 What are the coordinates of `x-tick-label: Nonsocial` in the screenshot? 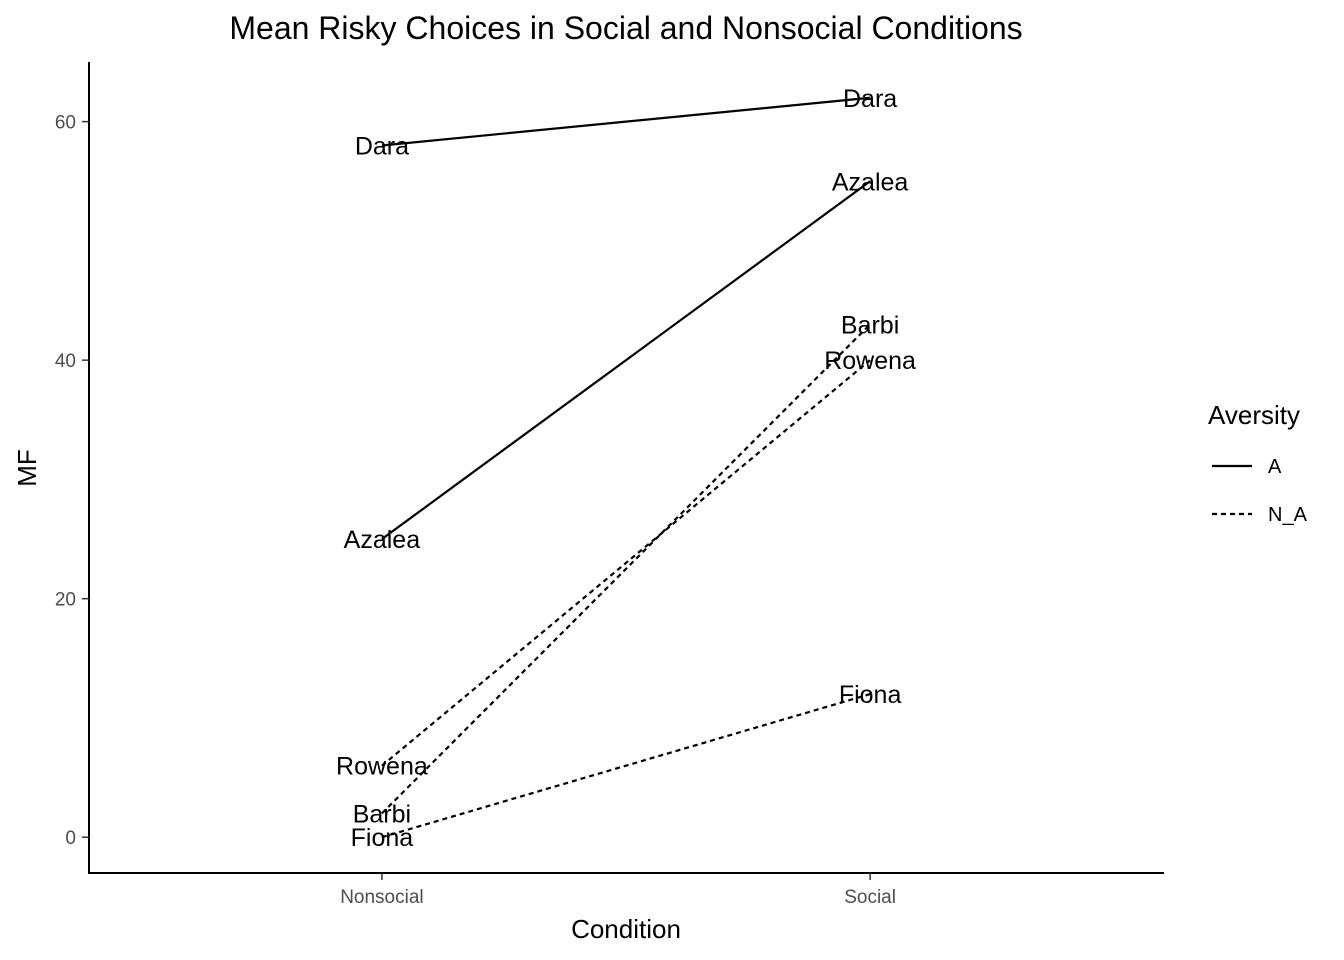 It's located at (381, 897).